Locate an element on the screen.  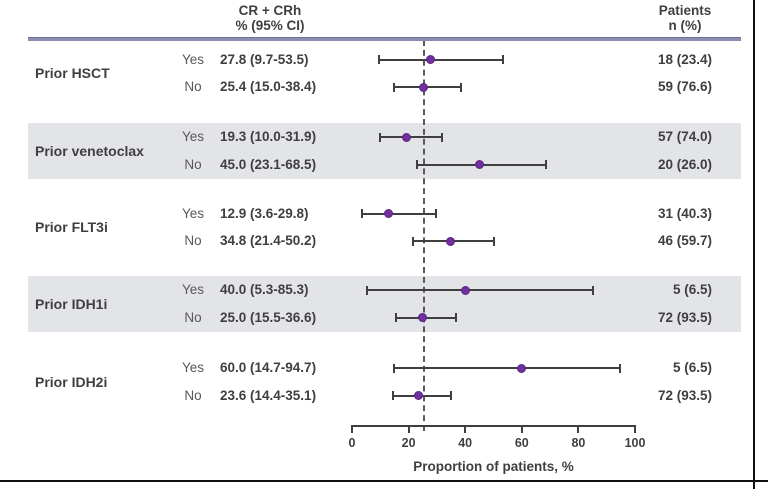
estimate-ci-value: 25.4 (15.0-38.4) is located at coordinates (268, 86).